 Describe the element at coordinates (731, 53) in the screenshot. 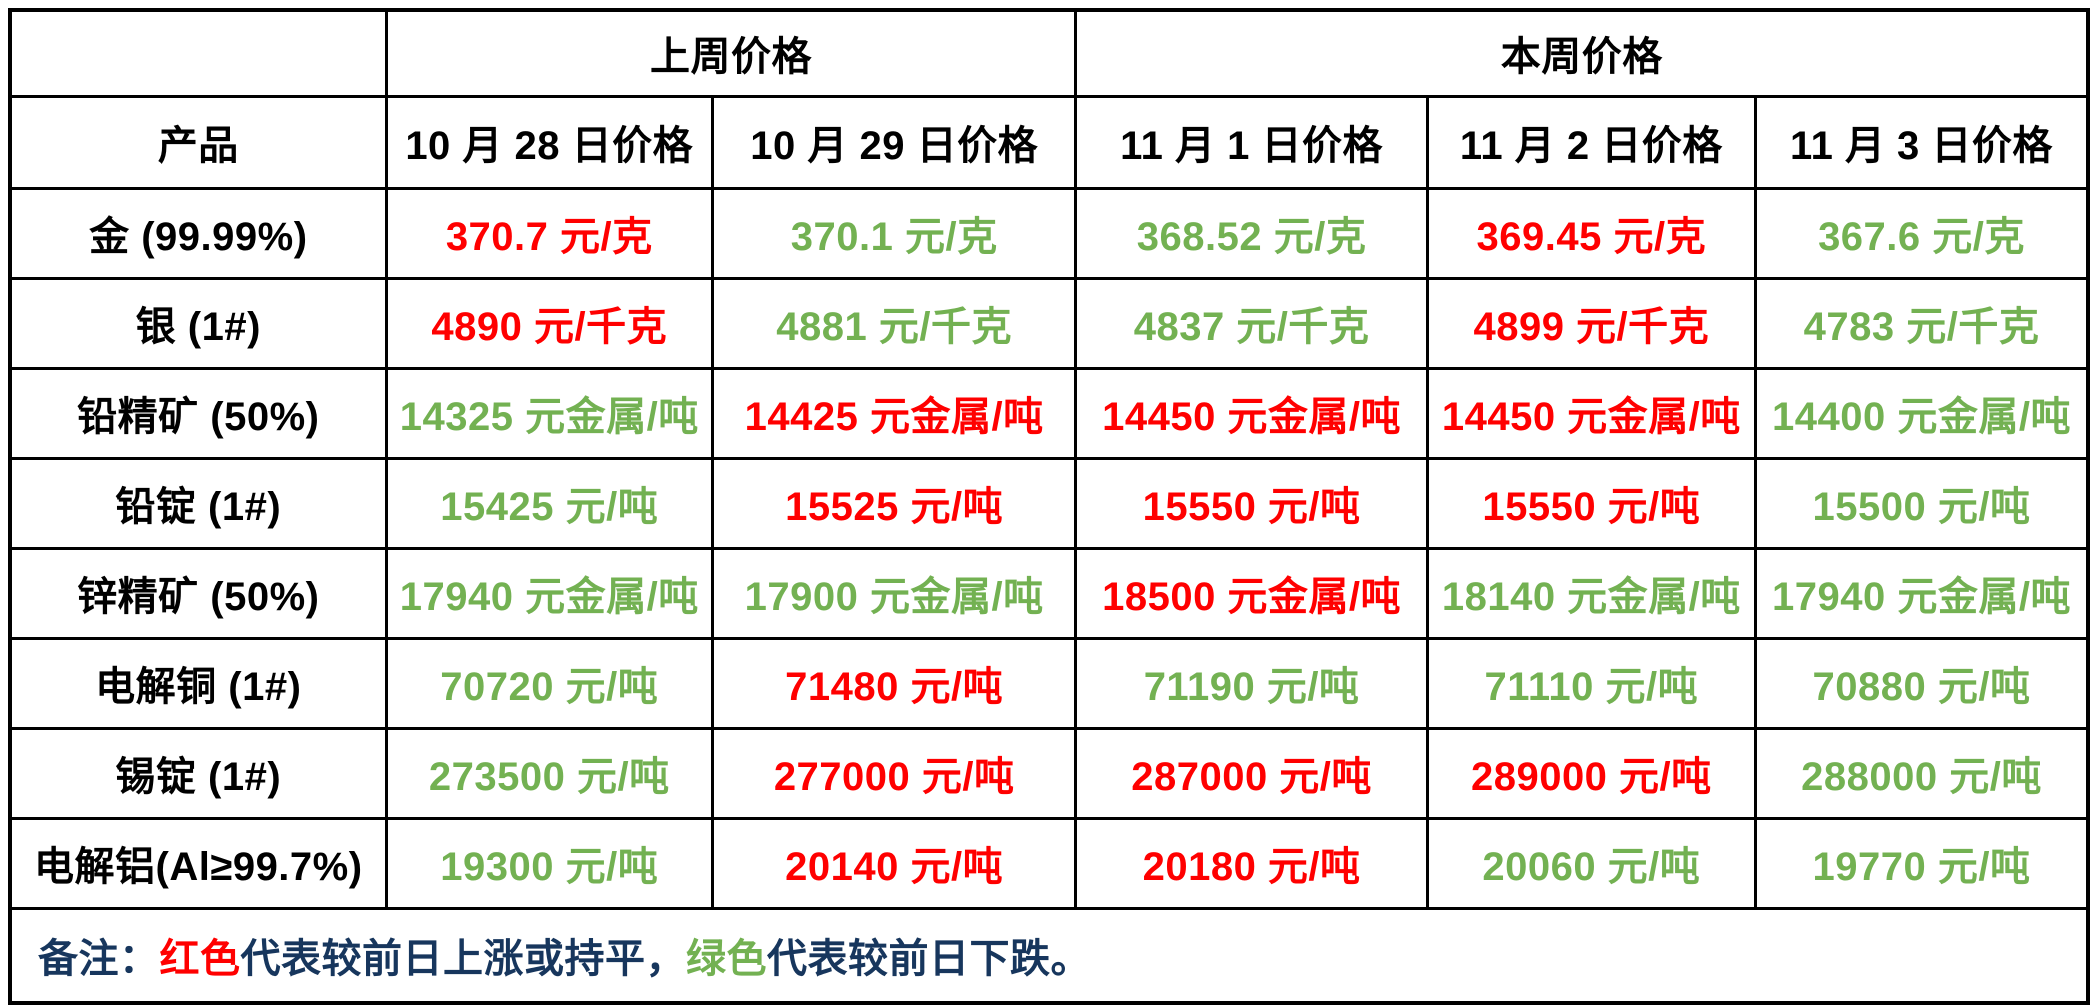

I see `group-header-last-week: 上周价格` at that location.